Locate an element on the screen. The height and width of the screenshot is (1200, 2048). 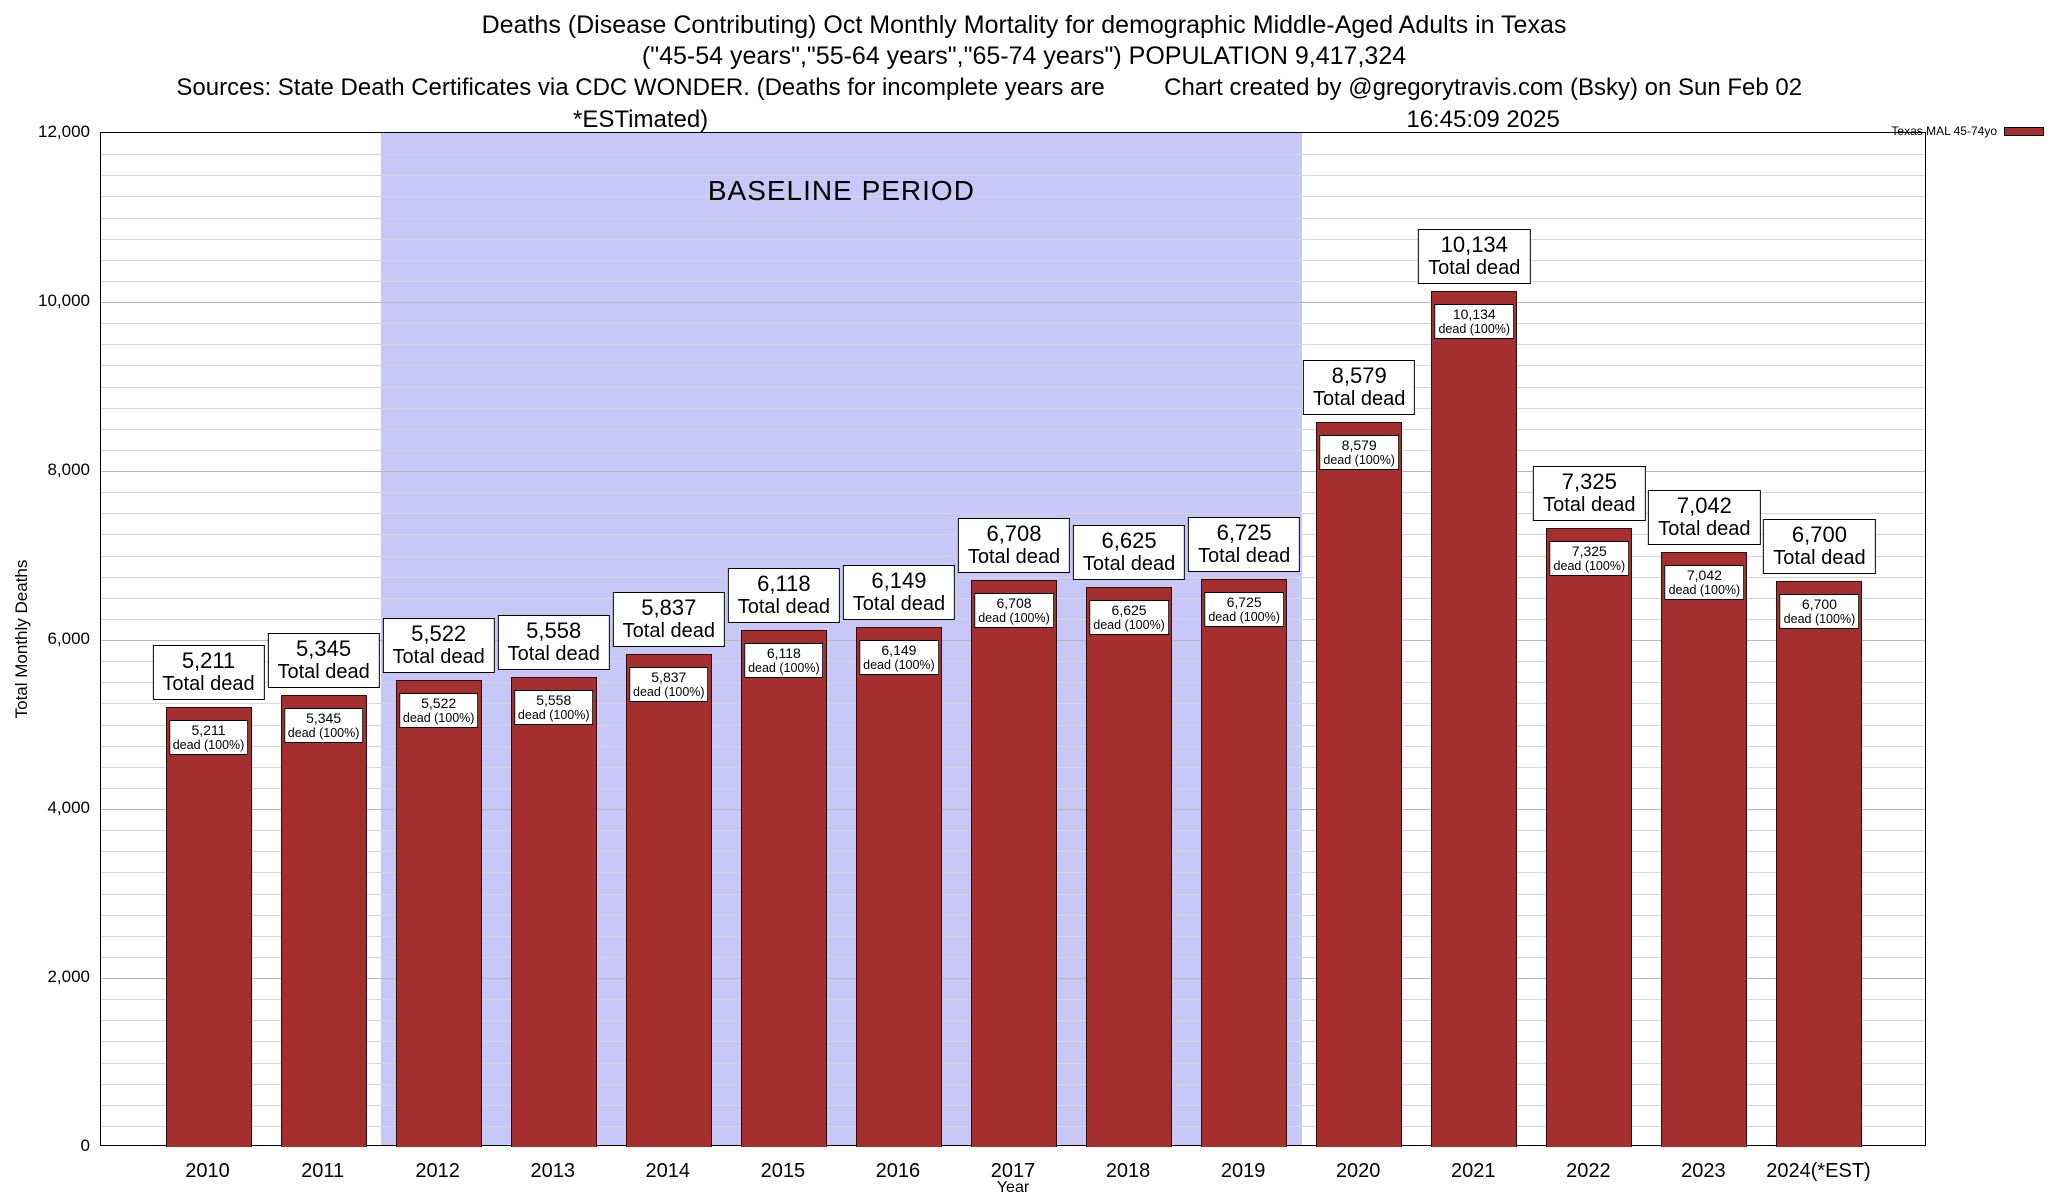
bar-total-value: 5,558 is located at coordinates (554, 631).